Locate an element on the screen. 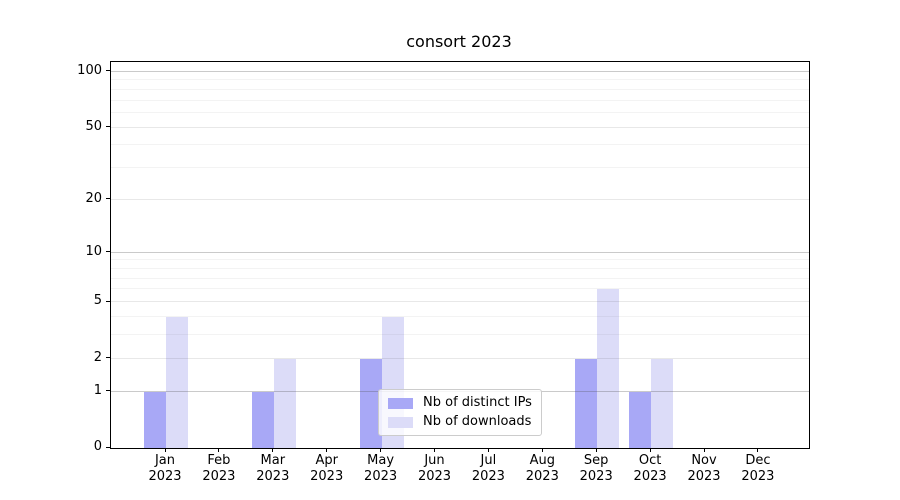  x-tick-label: May 2023 is located at coordinates (381, 468).